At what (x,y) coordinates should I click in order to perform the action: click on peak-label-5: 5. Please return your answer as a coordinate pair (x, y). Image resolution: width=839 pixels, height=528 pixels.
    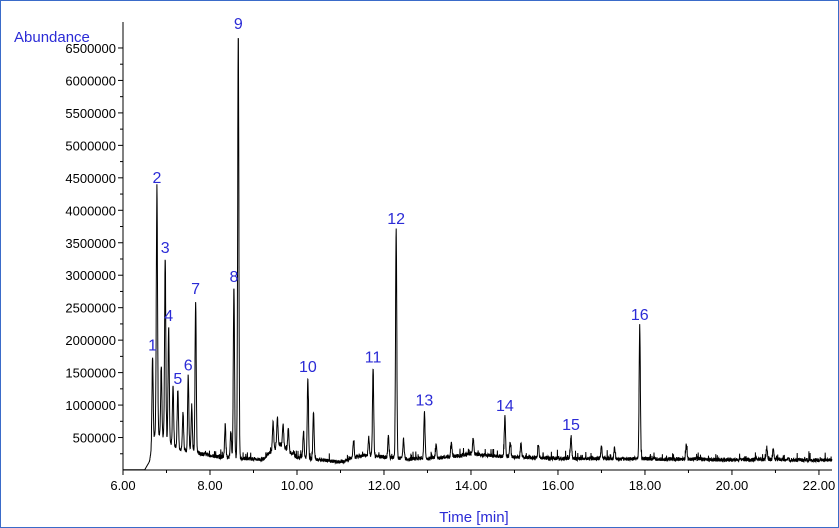
    Looking at the image, I should click on (177, 379).